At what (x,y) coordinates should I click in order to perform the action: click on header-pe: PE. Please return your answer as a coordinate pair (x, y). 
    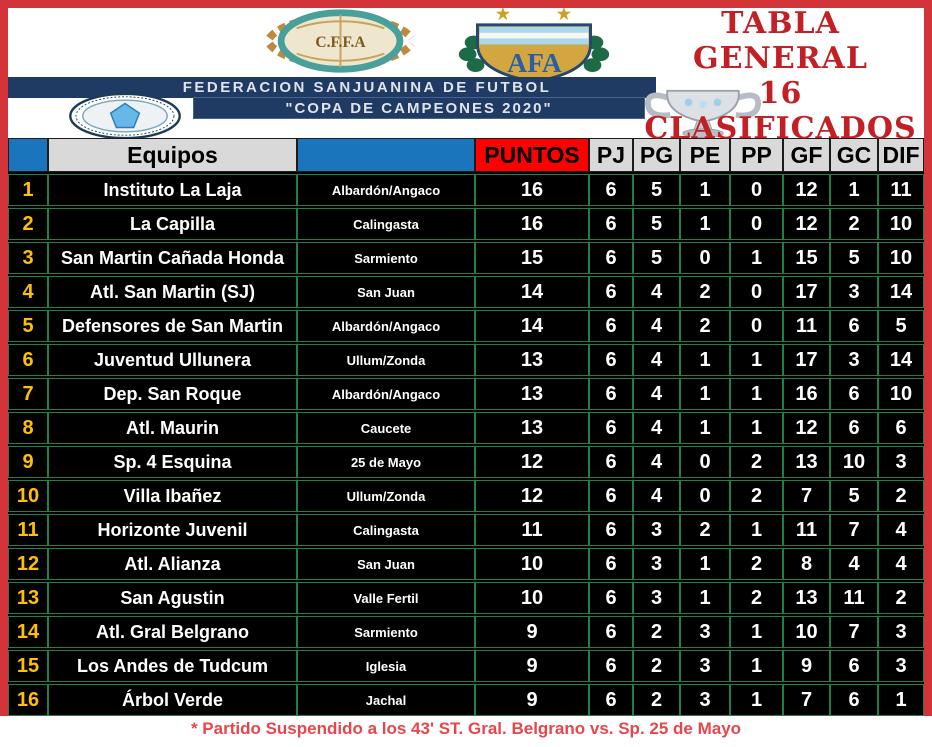
    Looking at the image, I should click on (705, 155).